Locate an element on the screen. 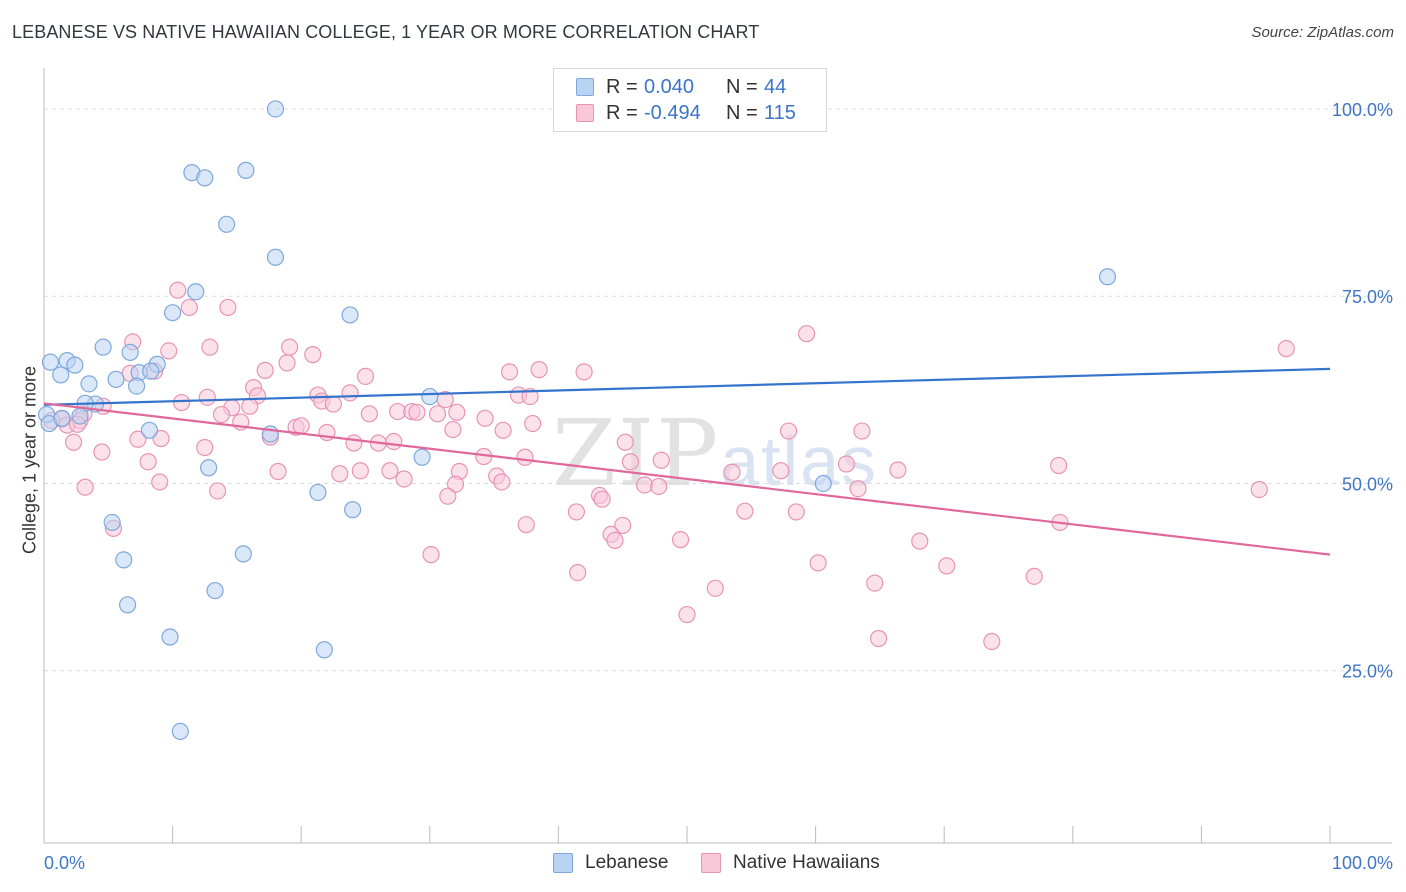 This screenshot has height=892, width=1406. bottom-legend-lebanese: Lebanese is located at coordinates (610, 863).